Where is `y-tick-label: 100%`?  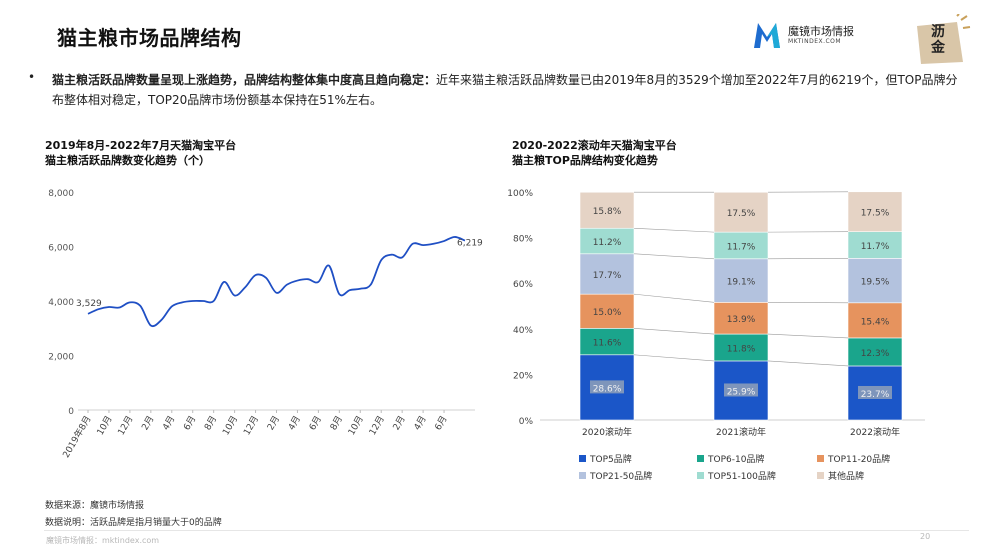
y-tick-label: 100% is located at coordinates (520, 194).